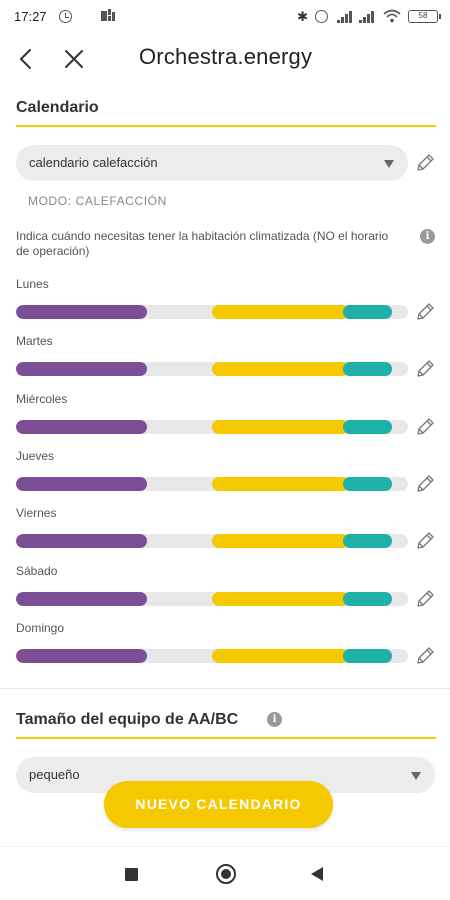 The height and width of the screenshot is (900, 450). What do you see at coordinates (32, 284) in the screenshot?
I see `day-label: Lunes` at bounding box center [32, 284].